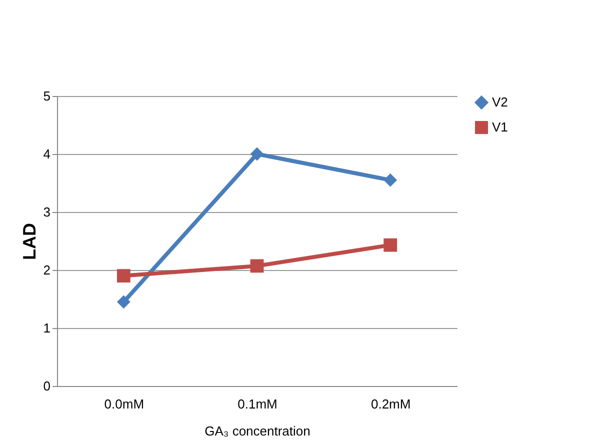  What do you see at coordinates (46, 212) in the screenshot?
I see `y-tick-label: 3` at bounding box center [46, 212].